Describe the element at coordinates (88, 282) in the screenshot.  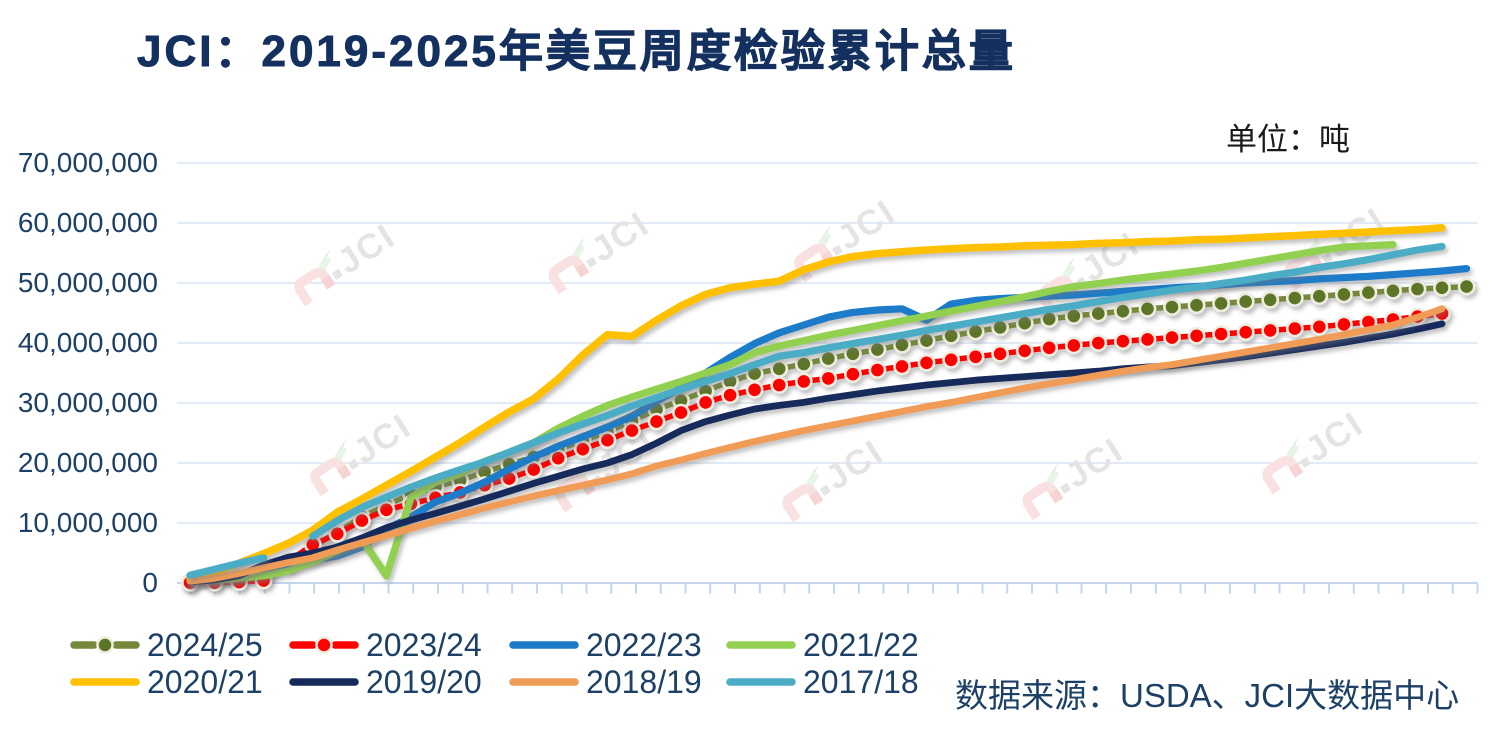
I see `svg-text: 50,000,000` at that location.